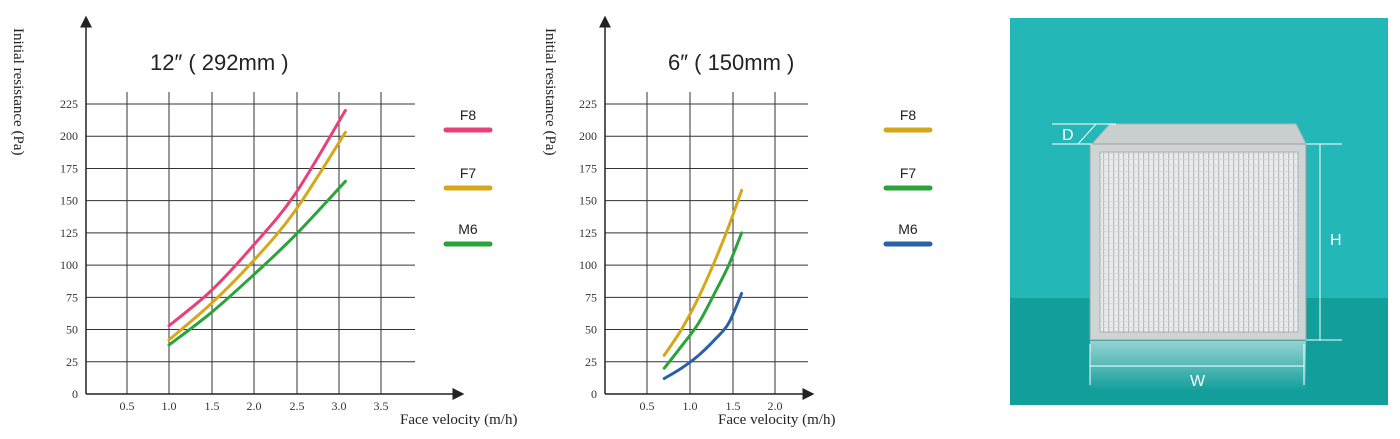 This screenshot has width=1400, height=439. What do you see at coordinates (731, 62) in the screenshot?
I see `chart-title: 6″ ( 150mm )` at bounding box center [731, 62].